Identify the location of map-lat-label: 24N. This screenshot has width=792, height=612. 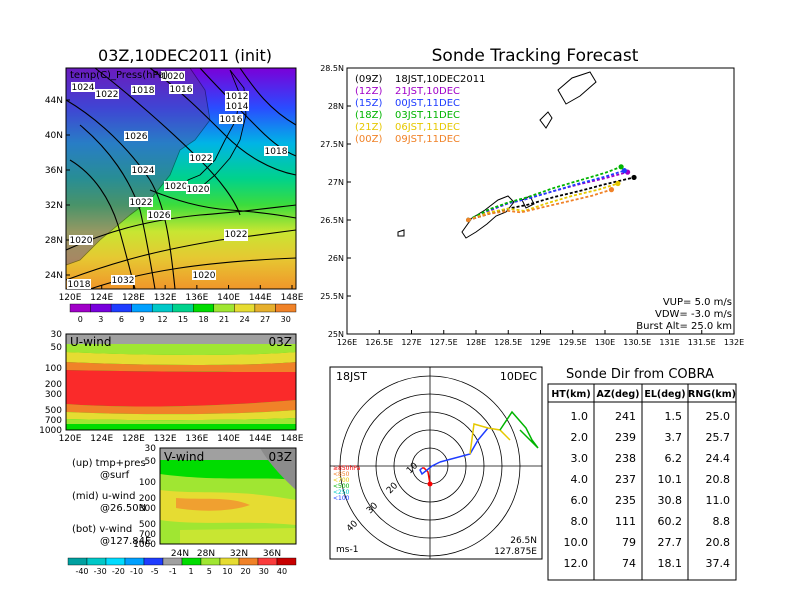
(54, 276).